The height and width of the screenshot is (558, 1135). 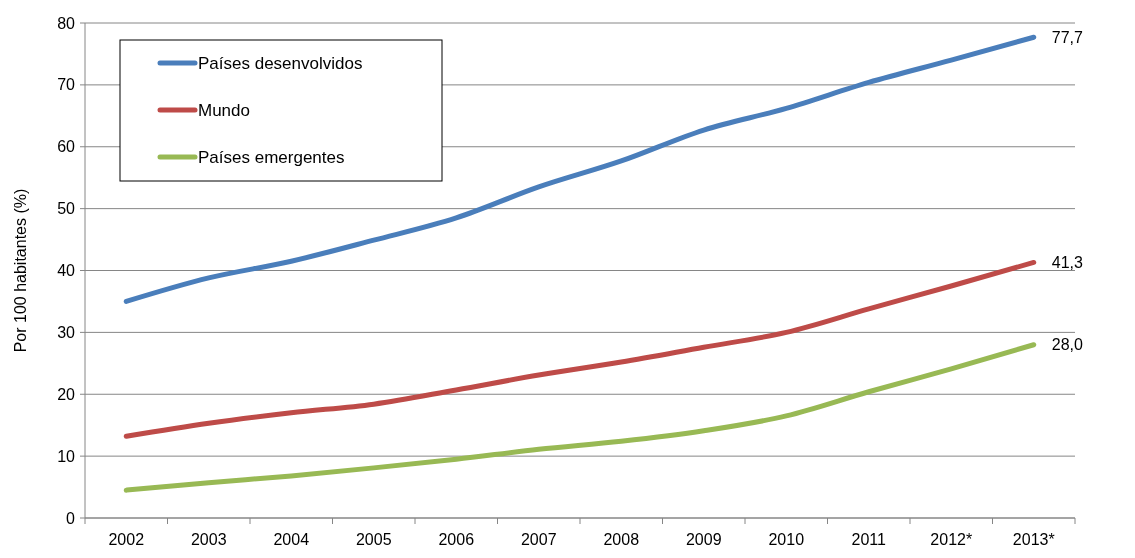 I want to click on x-tick-label: 2009, so click(x=703, y=539).